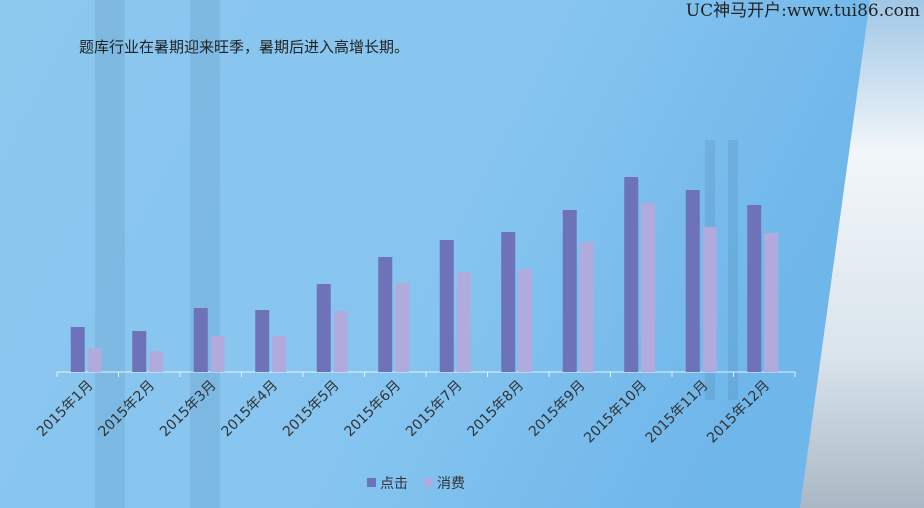 This screenshot has width=924, height=508. Describe the element at coordinates (394, 484) in the screenshot. I see `legend-label: 点击` at that location.